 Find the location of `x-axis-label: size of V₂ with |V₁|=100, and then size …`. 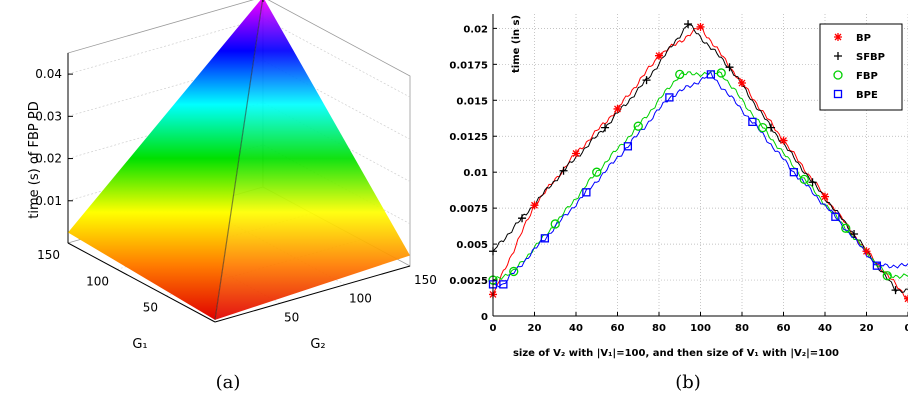

x-axis-label: size of V₂ with |V₁|=100, and then size … is located at coordinates (676, 353).